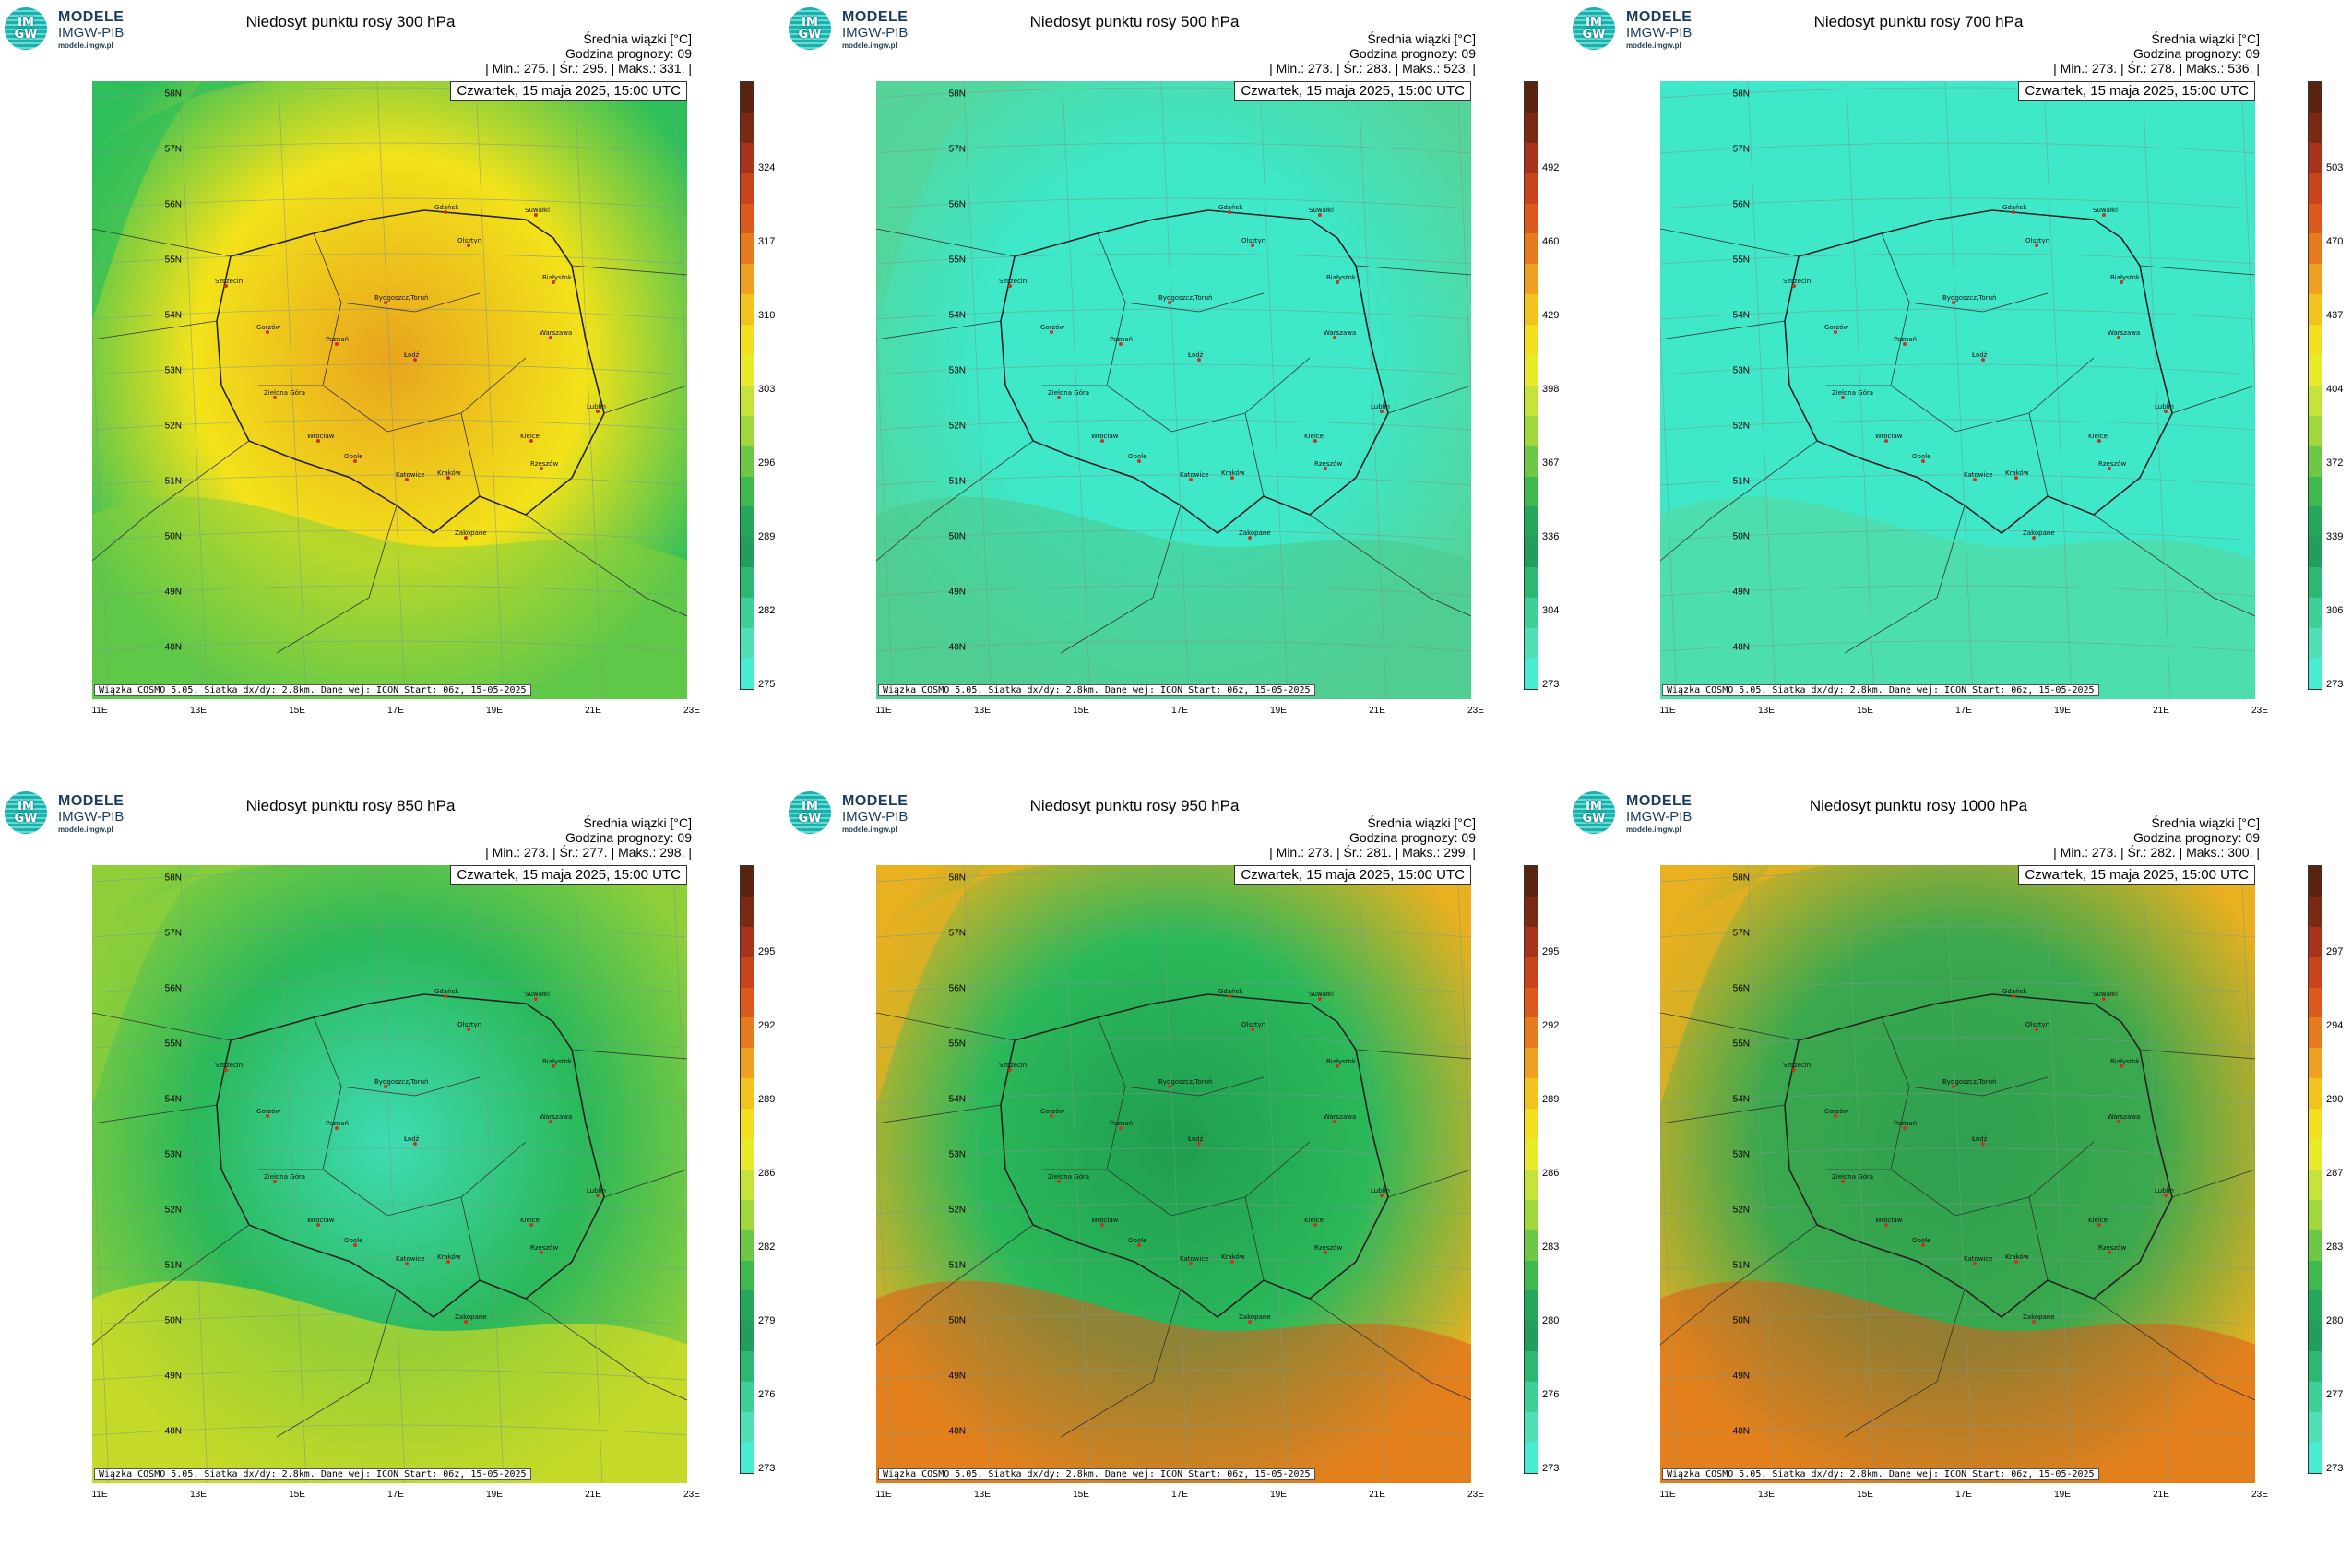 This screenshot has height=1568, width=2352. What do you see at coordinates (957, 1265) in the screenshot?
I see `latitude-label: 51N` at bounding box center [957, 1265].